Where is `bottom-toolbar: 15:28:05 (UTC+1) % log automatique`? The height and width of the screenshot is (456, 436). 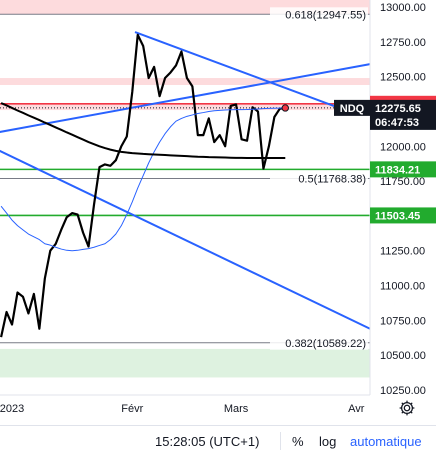 bottom-toolbar: 15:28:05 (UTC+1) % log automatique is located at coordinates (218, 440).